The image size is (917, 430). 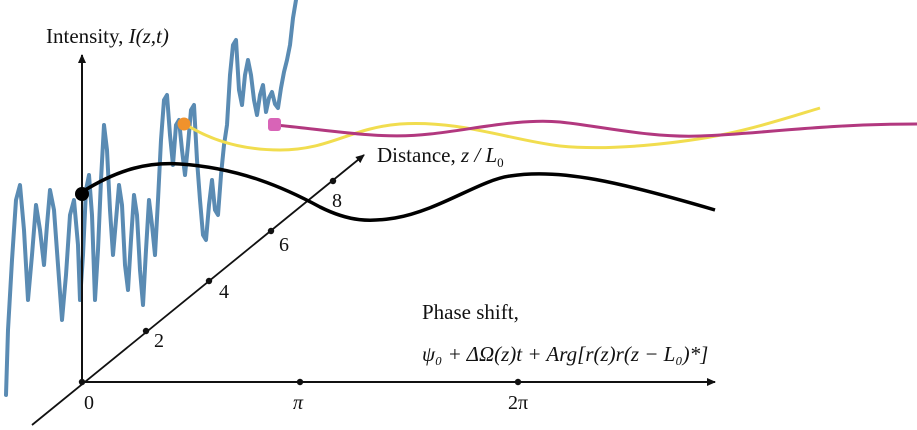 I want to click on distance-tick-label: 4, so click(x=224, y=292).